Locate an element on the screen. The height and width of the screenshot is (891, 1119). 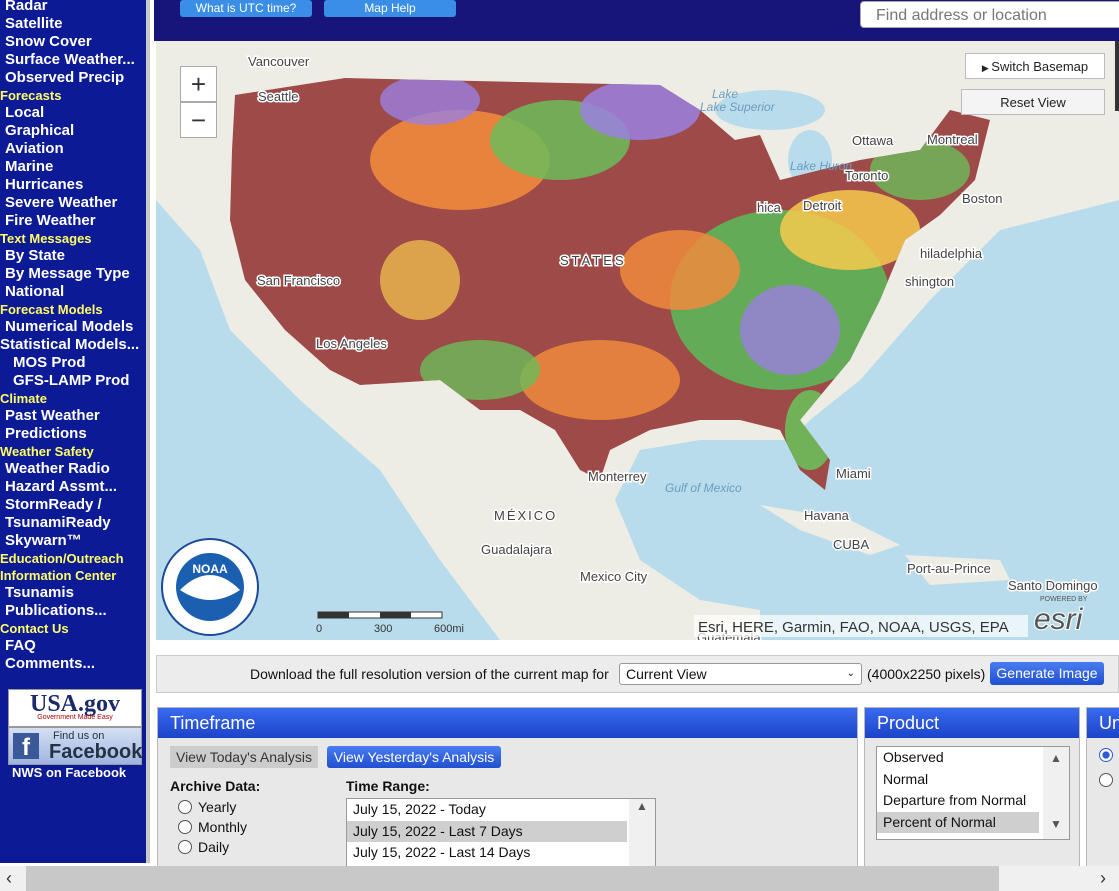
usagov-badge: USA.gov Government Made Easy is located at coordinates (75, 708).